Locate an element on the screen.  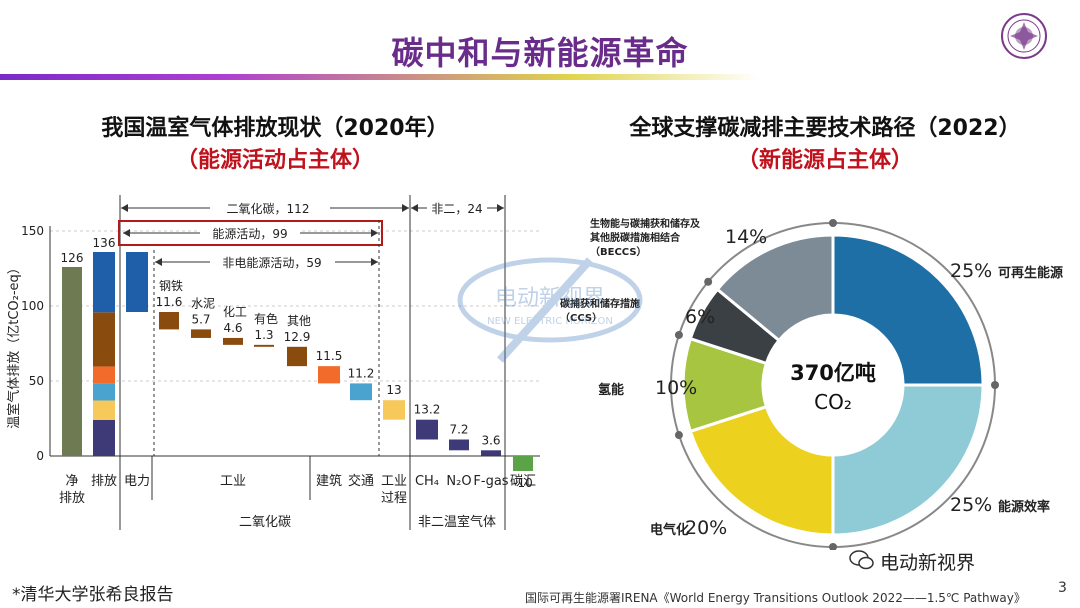
x-label-sink: 碳汇 is located at coordinates (523, 481).